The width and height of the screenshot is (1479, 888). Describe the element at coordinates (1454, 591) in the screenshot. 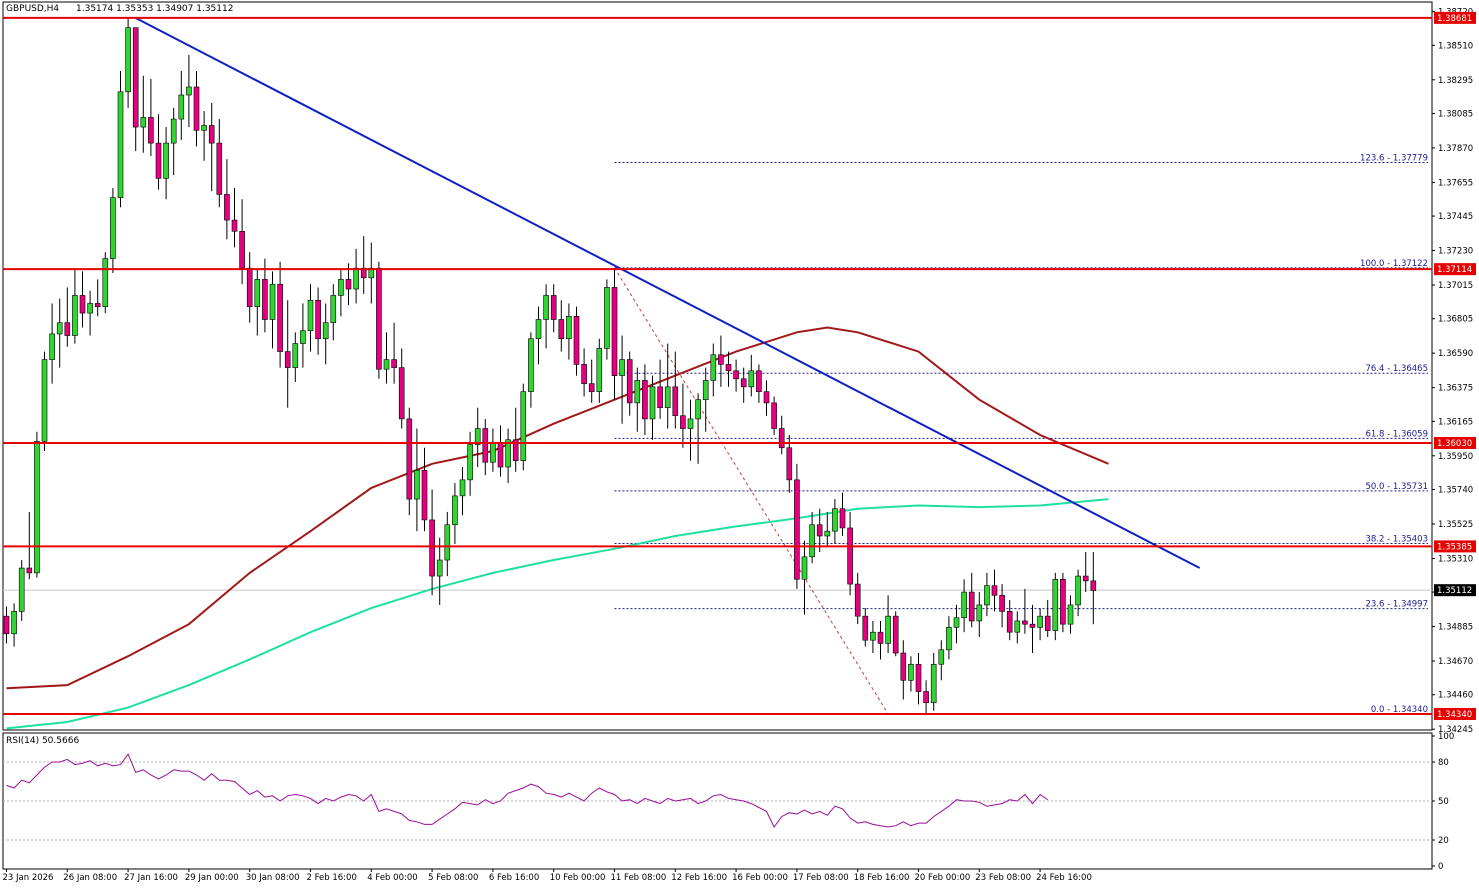

I see `current-price-tag-label: 1.35112` at that location.